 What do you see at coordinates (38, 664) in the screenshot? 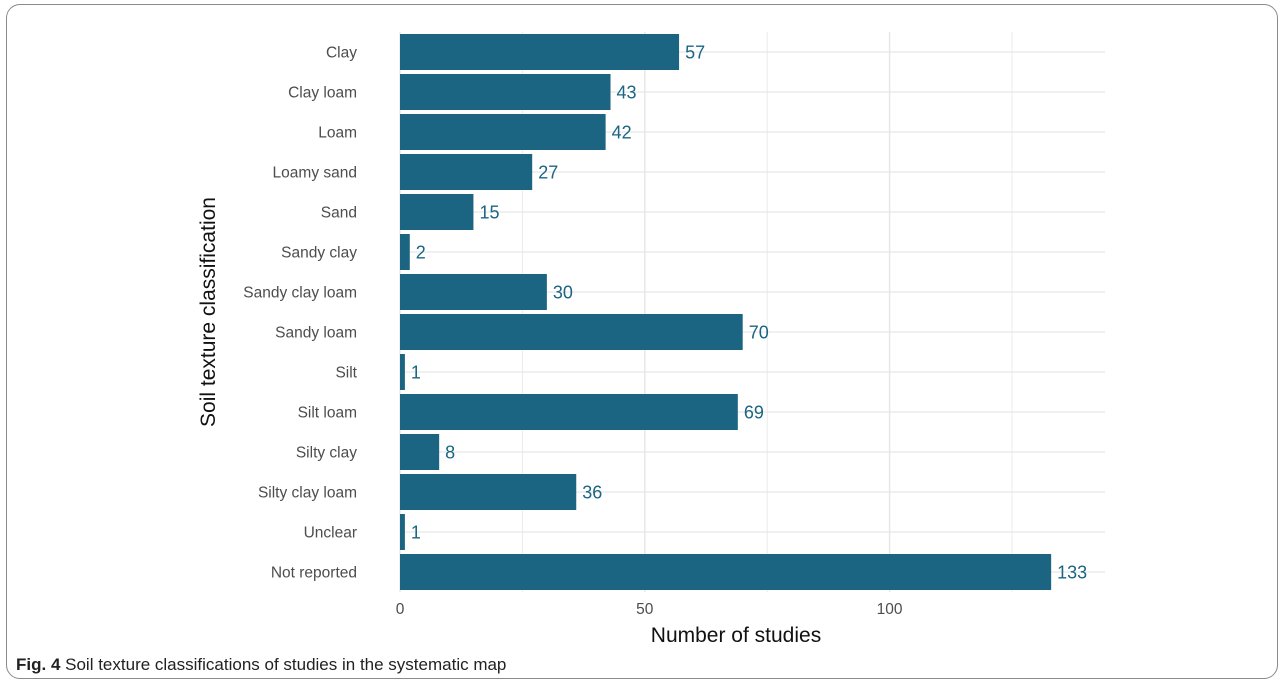
I see `figure-number: Fig. 4` at bounding box center [38, 664].